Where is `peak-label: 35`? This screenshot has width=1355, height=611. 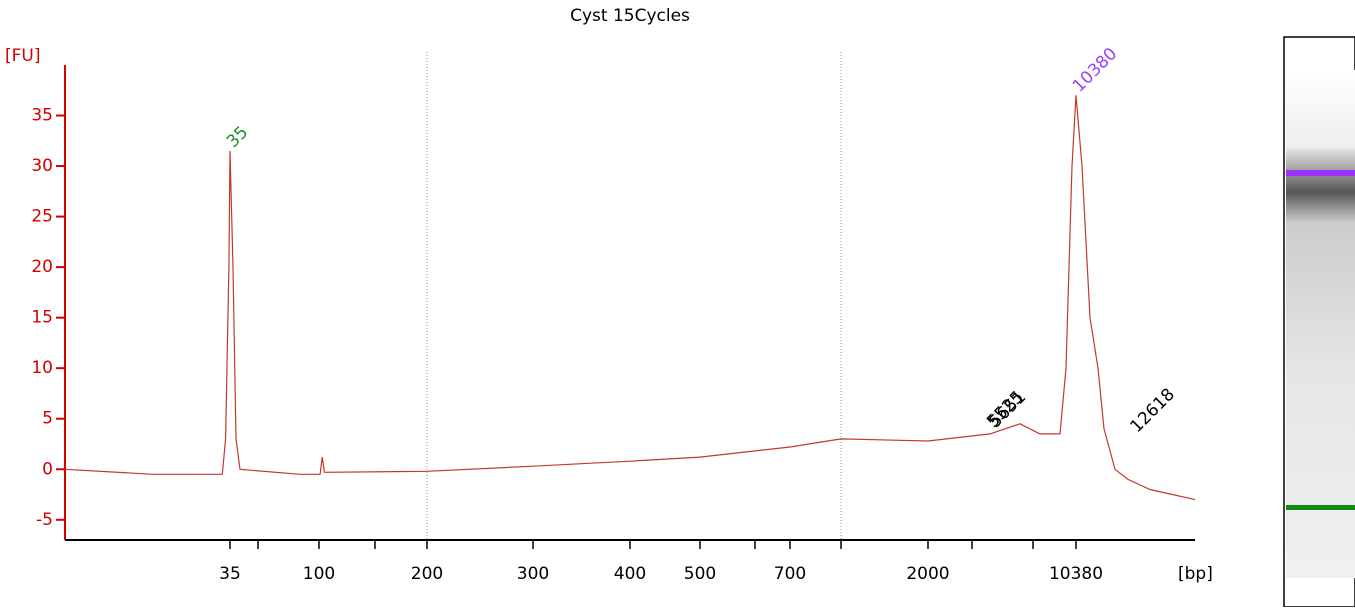 peak-label: 35 is located at coordinates (237, 137).